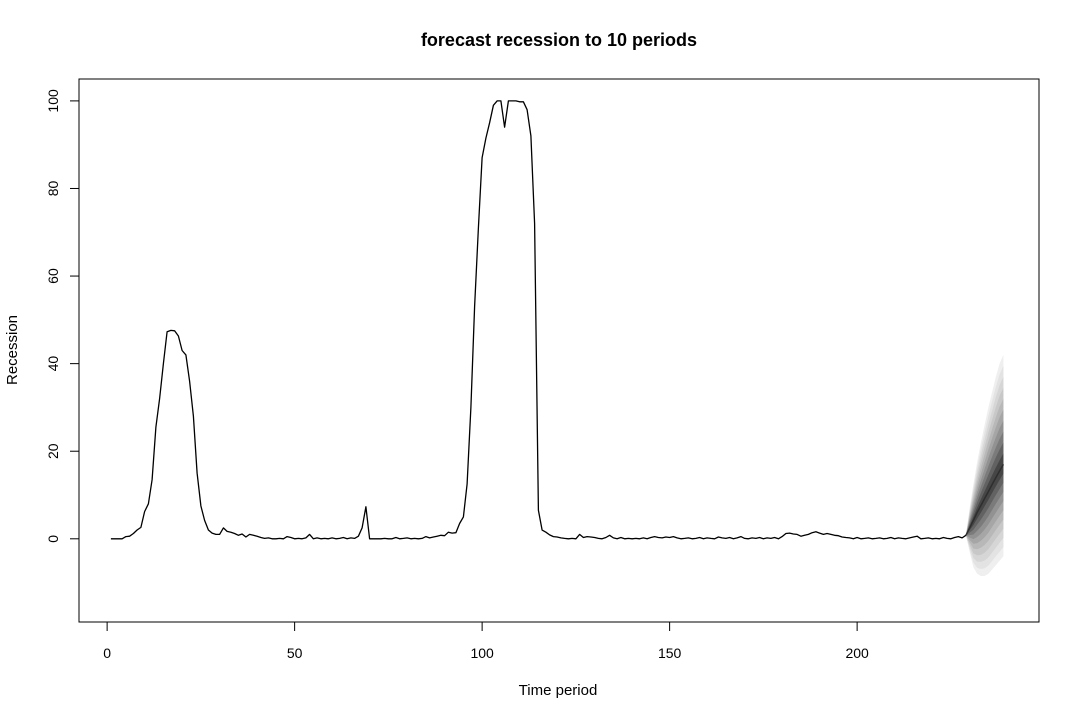 The image size is (1080, 720). Describe the element at coordinates (295, 653) in the screenshot. I see `x-tick-label: 50` at that location.